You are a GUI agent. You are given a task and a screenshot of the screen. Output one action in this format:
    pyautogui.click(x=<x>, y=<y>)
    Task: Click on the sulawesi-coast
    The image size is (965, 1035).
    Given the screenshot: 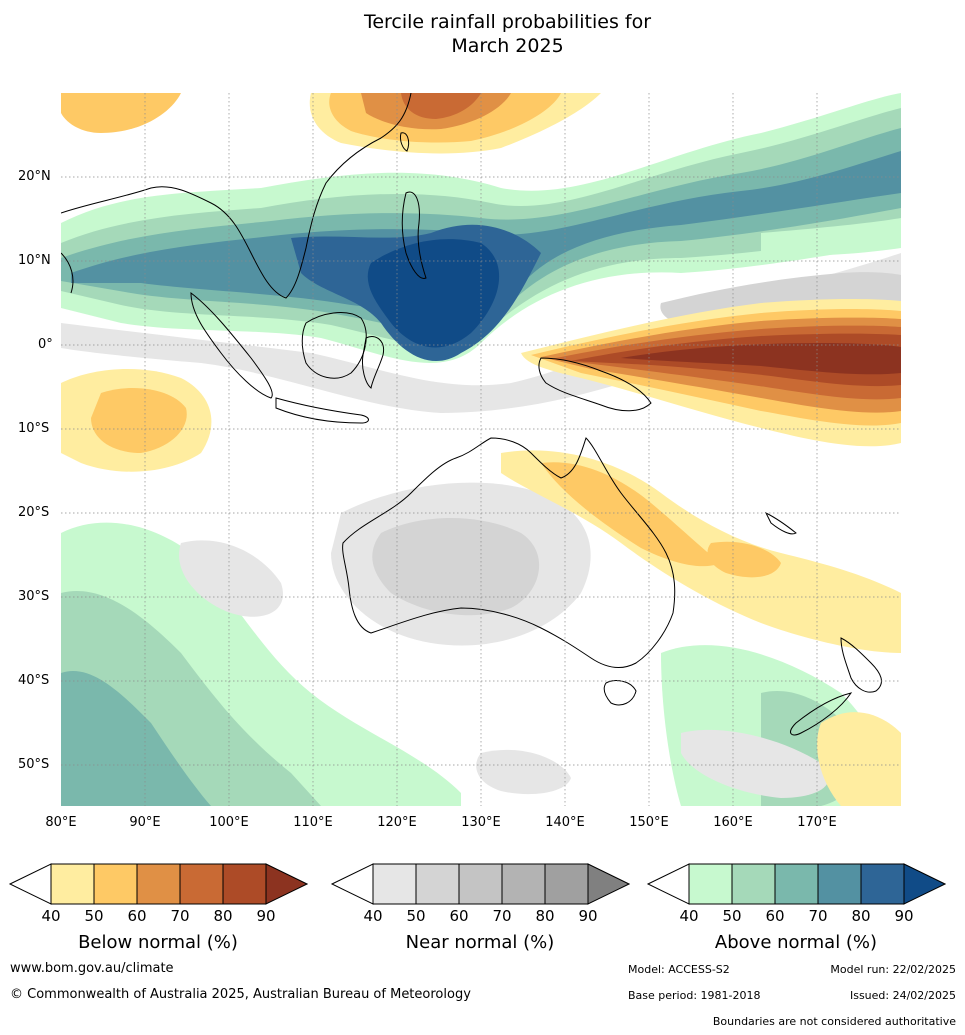 What is the action you would take?
    pyautogui.click(x=373, y=362)
    